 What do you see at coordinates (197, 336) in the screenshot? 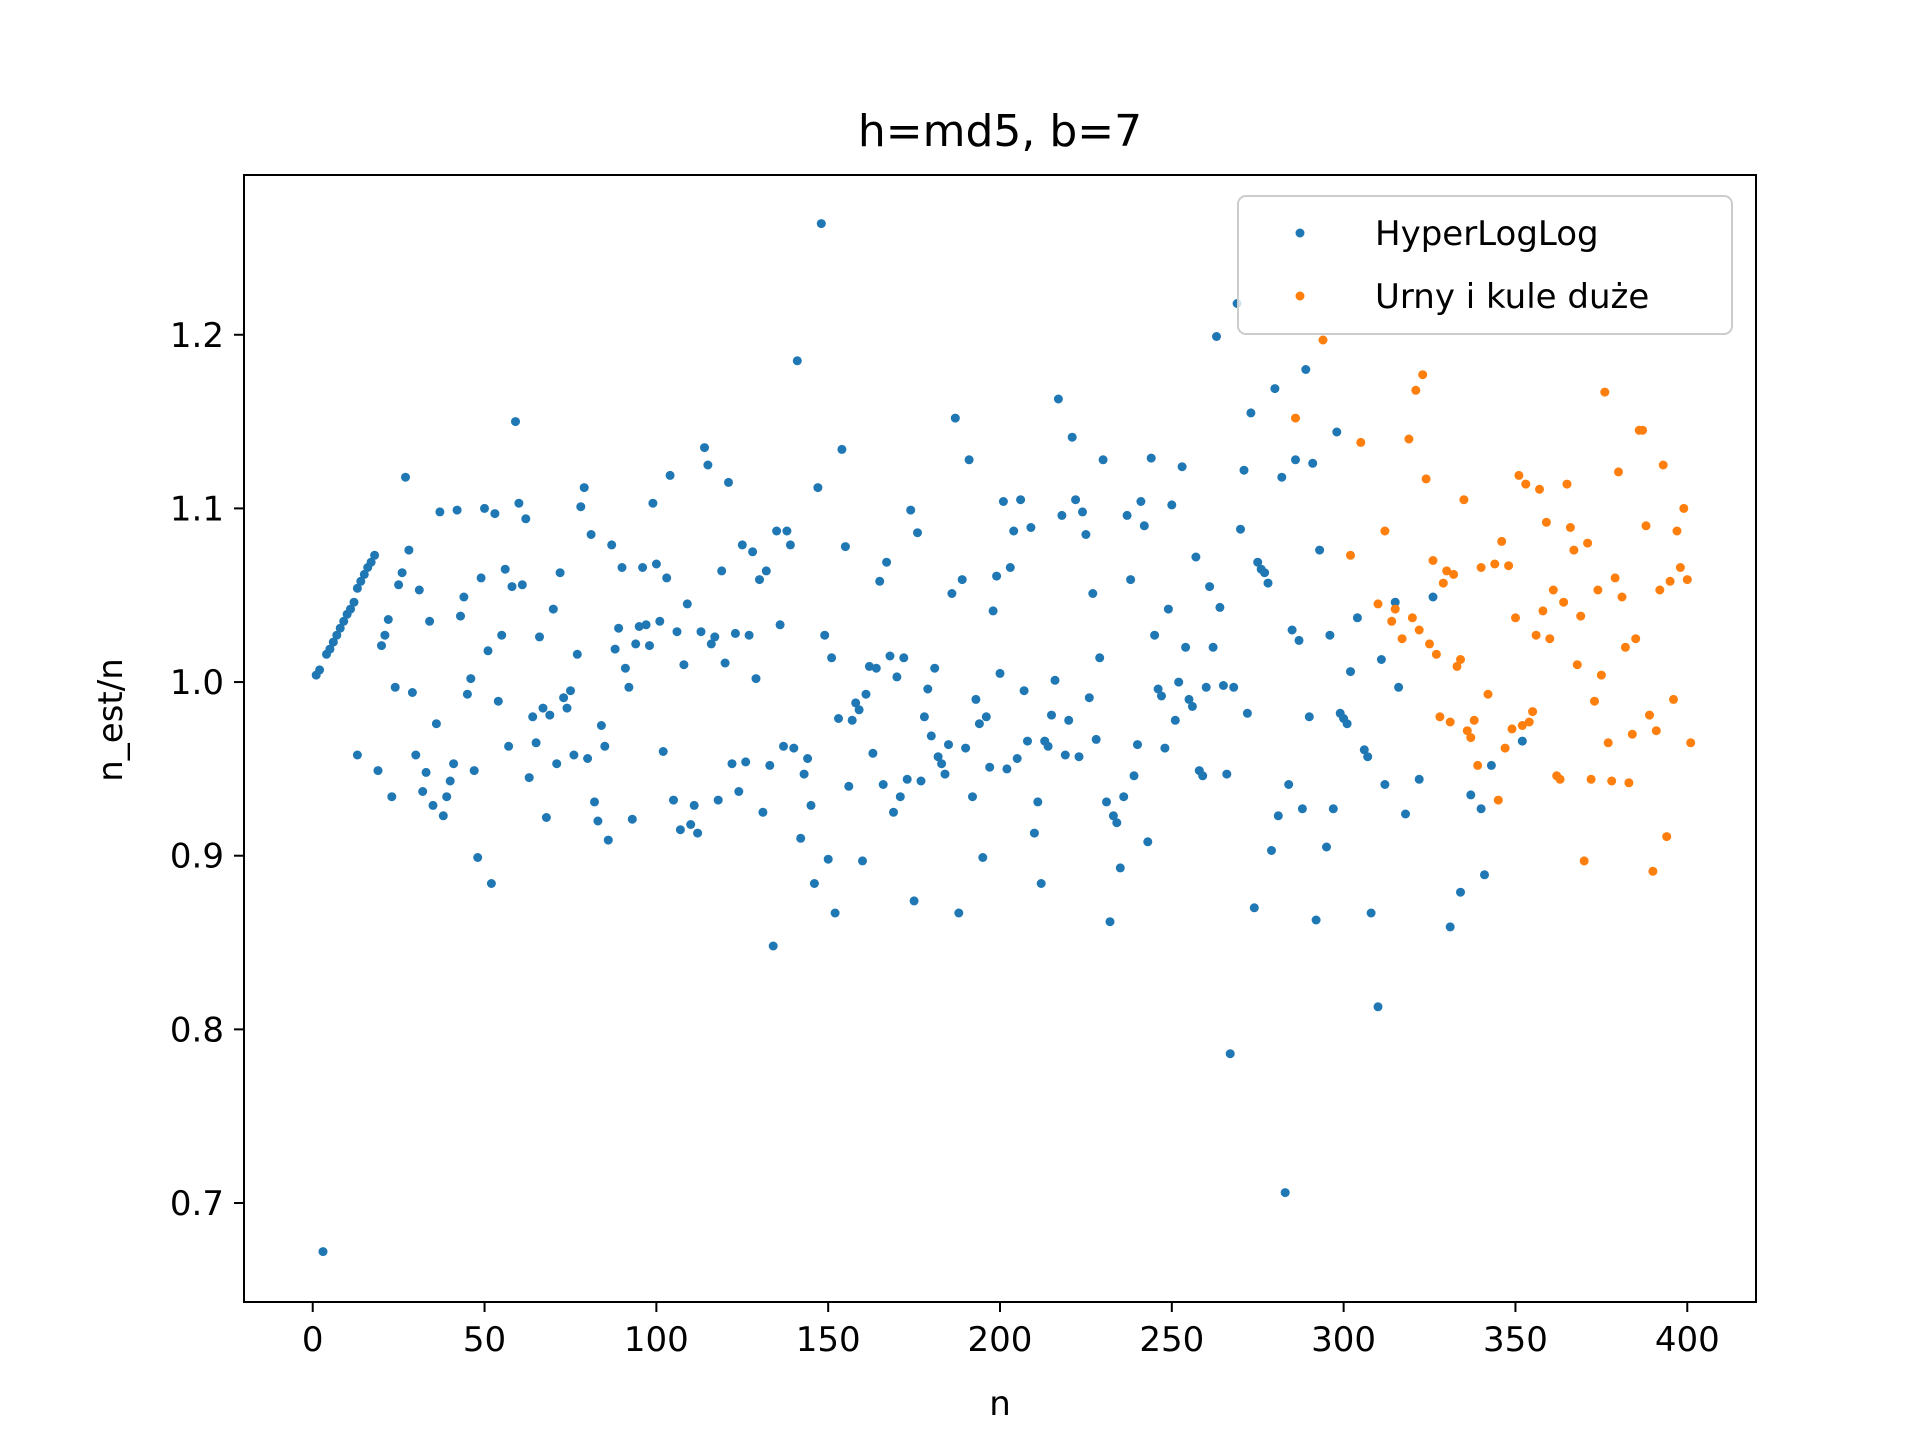
I see `y-tick-label: 1.2` at bounding box center [197, 336].